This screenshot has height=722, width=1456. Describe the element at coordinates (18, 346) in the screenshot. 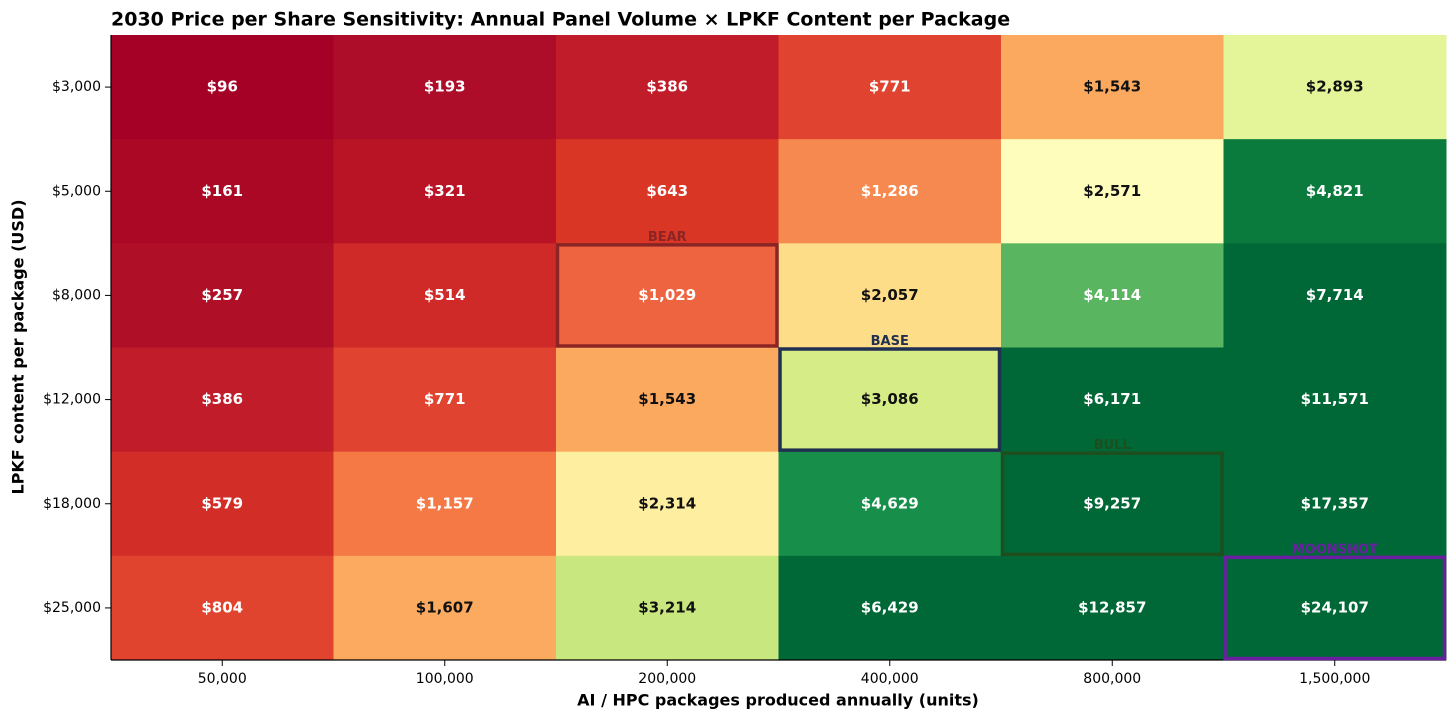

I see `y-axis-label: LPKF content per package (USD)` at that location.